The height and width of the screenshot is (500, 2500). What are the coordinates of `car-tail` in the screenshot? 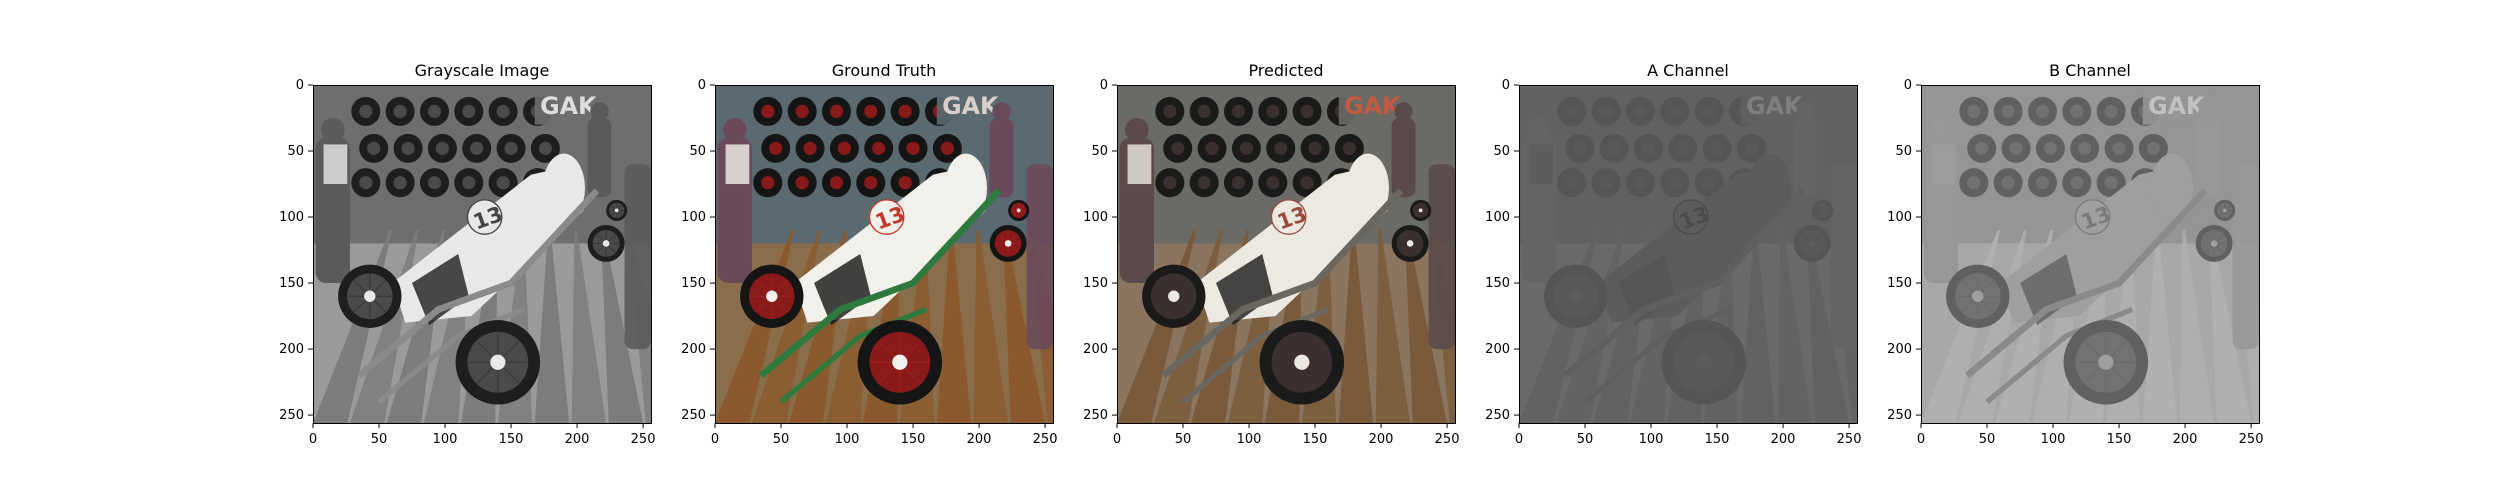 It's located at (2171, 188).